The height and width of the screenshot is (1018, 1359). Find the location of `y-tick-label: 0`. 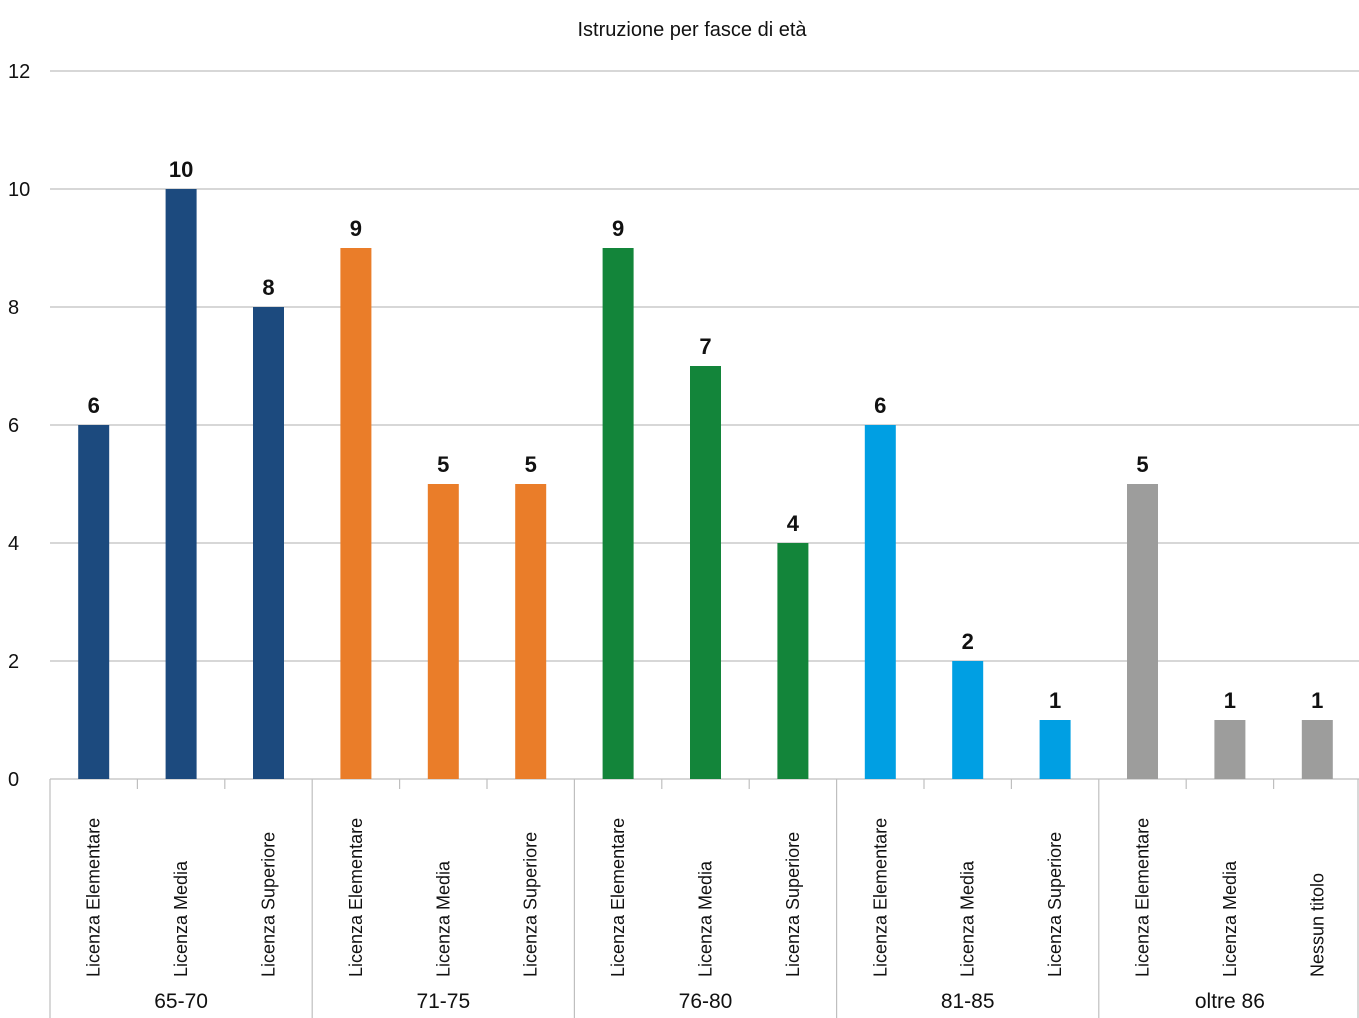

y-tick-label: 0 is located at coordinates (13, 780).